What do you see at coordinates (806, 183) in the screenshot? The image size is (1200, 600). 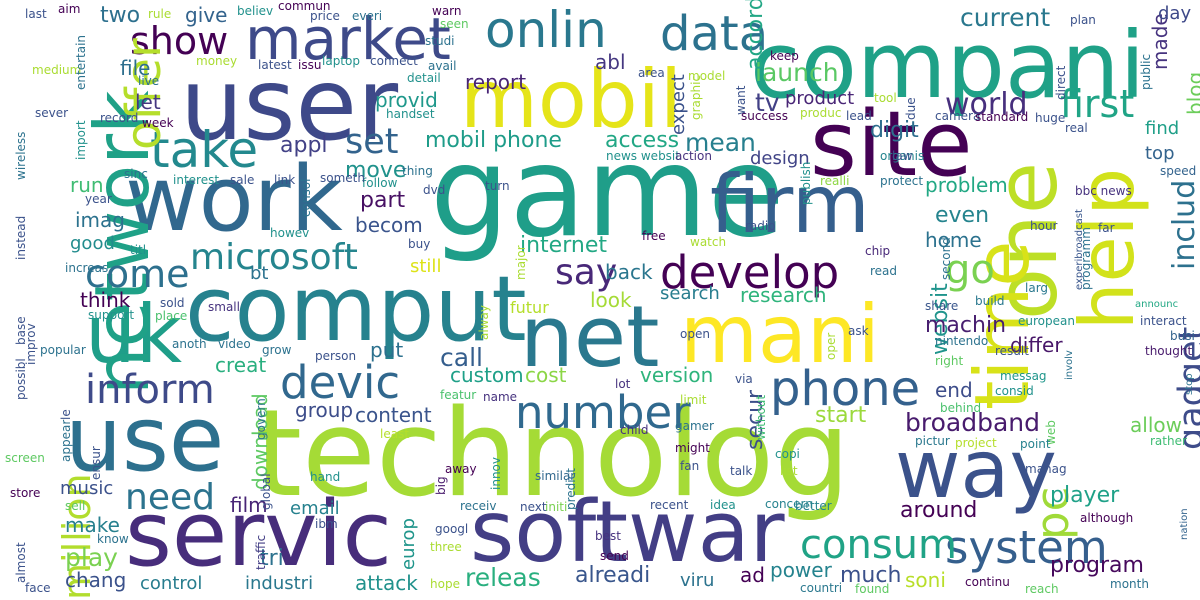 I see `word-publish: publish` at bounding box center [806, 183].